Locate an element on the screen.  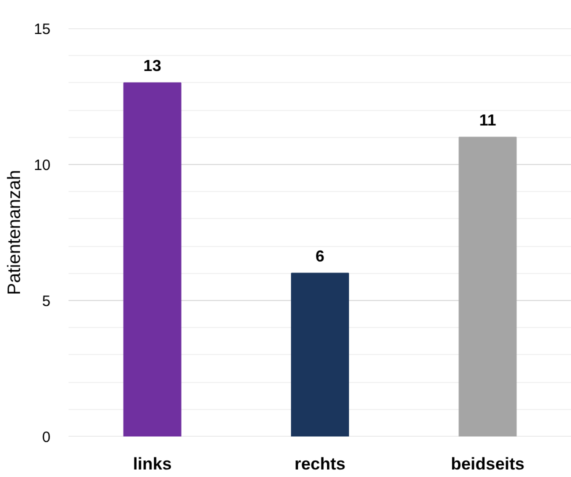
x-tick-label: beidseits is located at coordinates (487, 464).